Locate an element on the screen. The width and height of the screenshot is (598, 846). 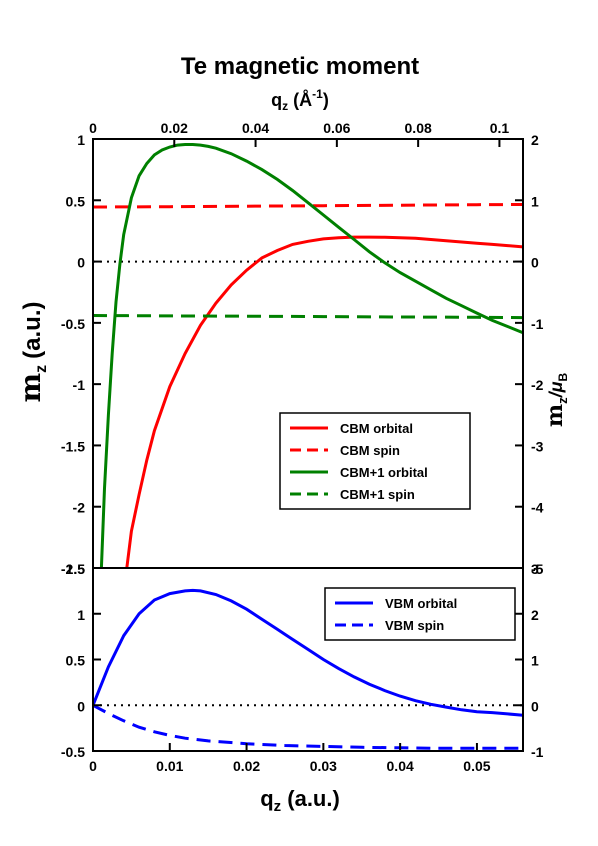
bottom-x-axis-label-sub: z is located at coordinates (278, 806).